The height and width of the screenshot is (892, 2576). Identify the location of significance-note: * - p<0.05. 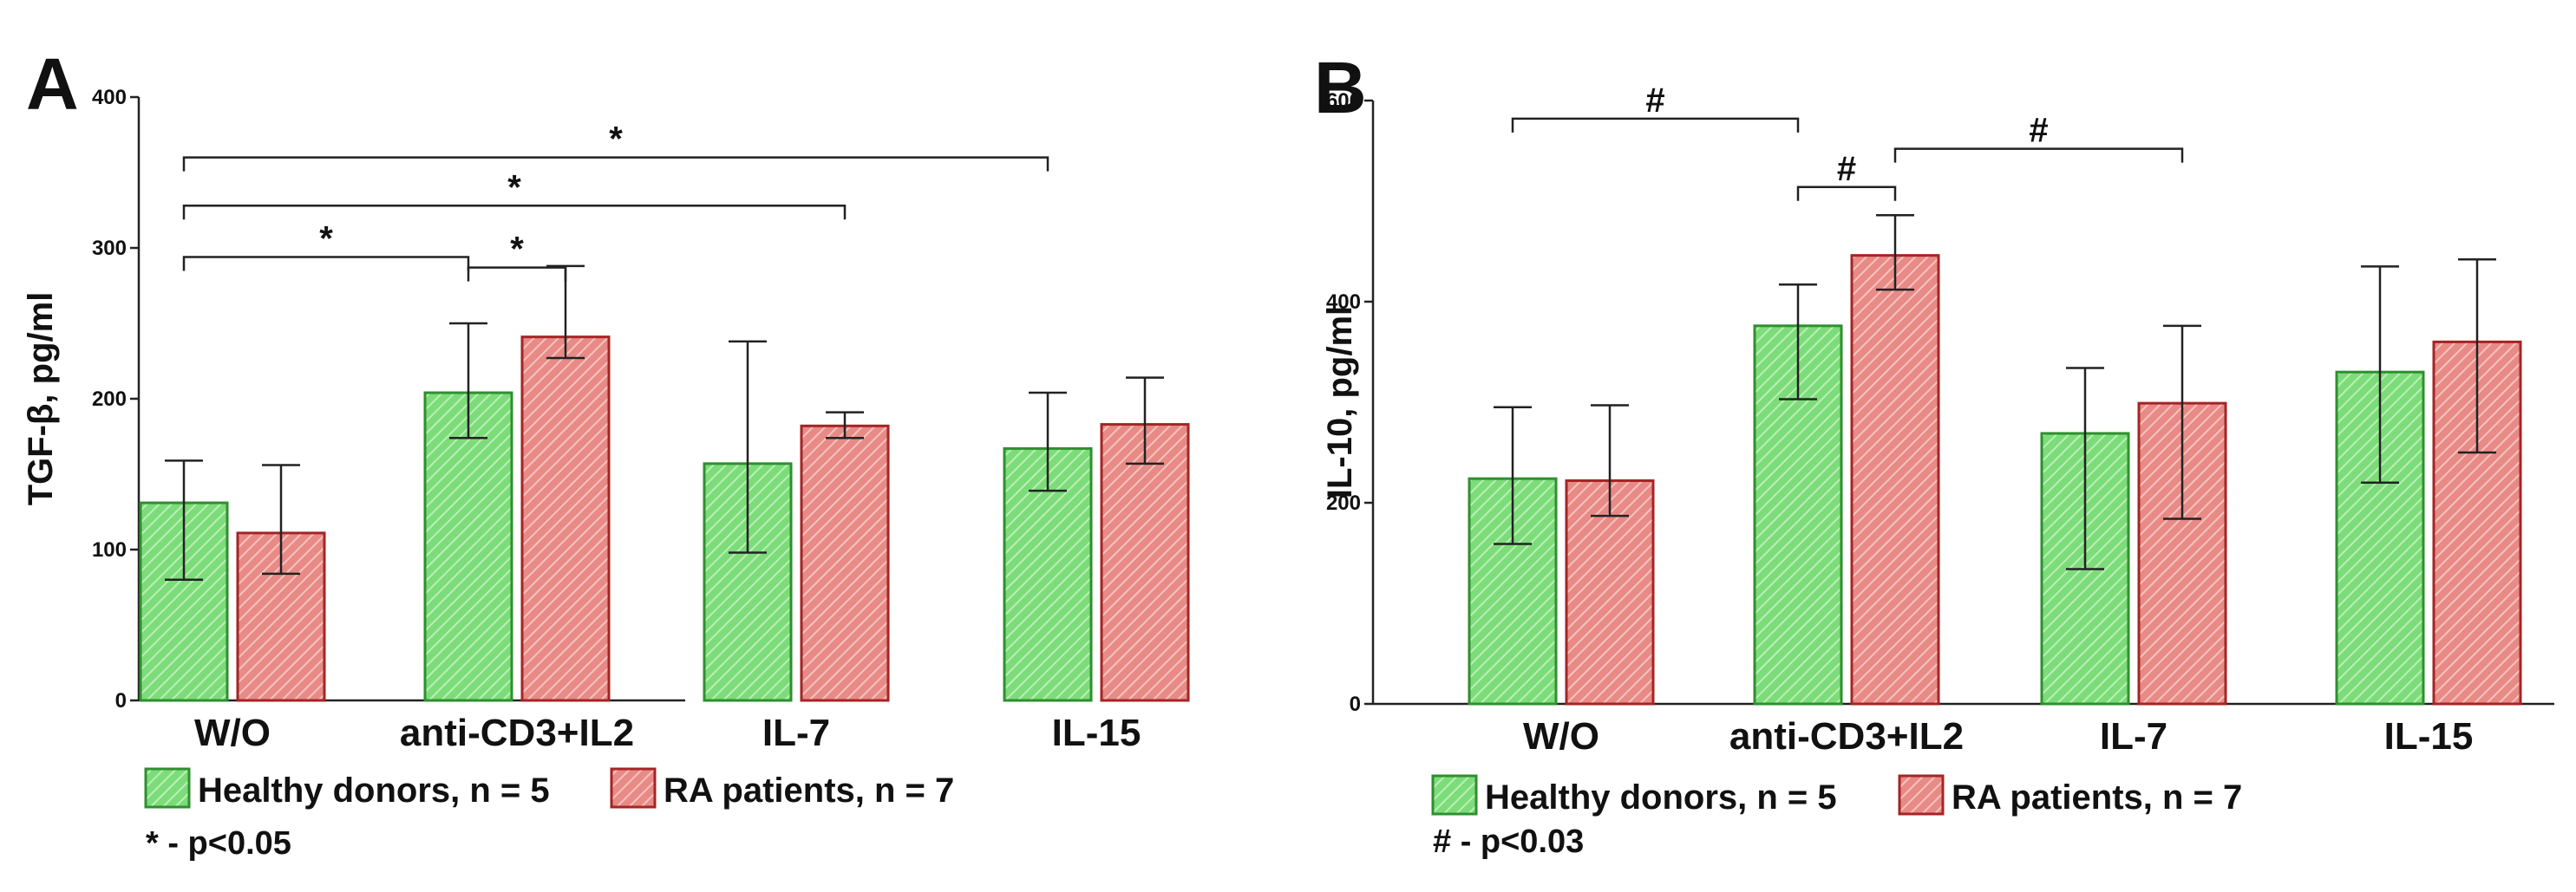
(218, 843).